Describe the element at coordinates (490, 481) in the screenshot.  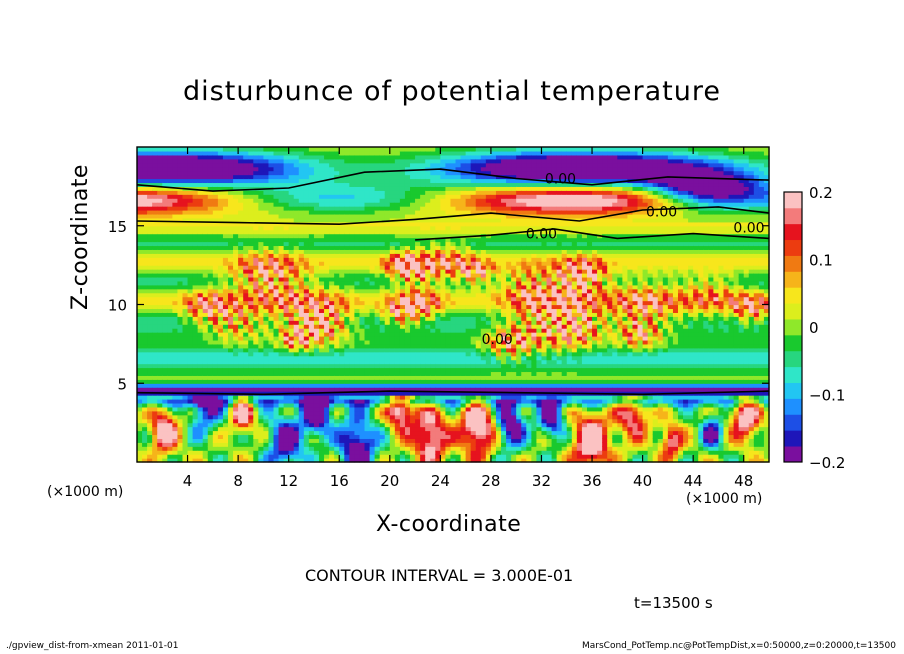
I see `x-tick-label: 28` at that location.